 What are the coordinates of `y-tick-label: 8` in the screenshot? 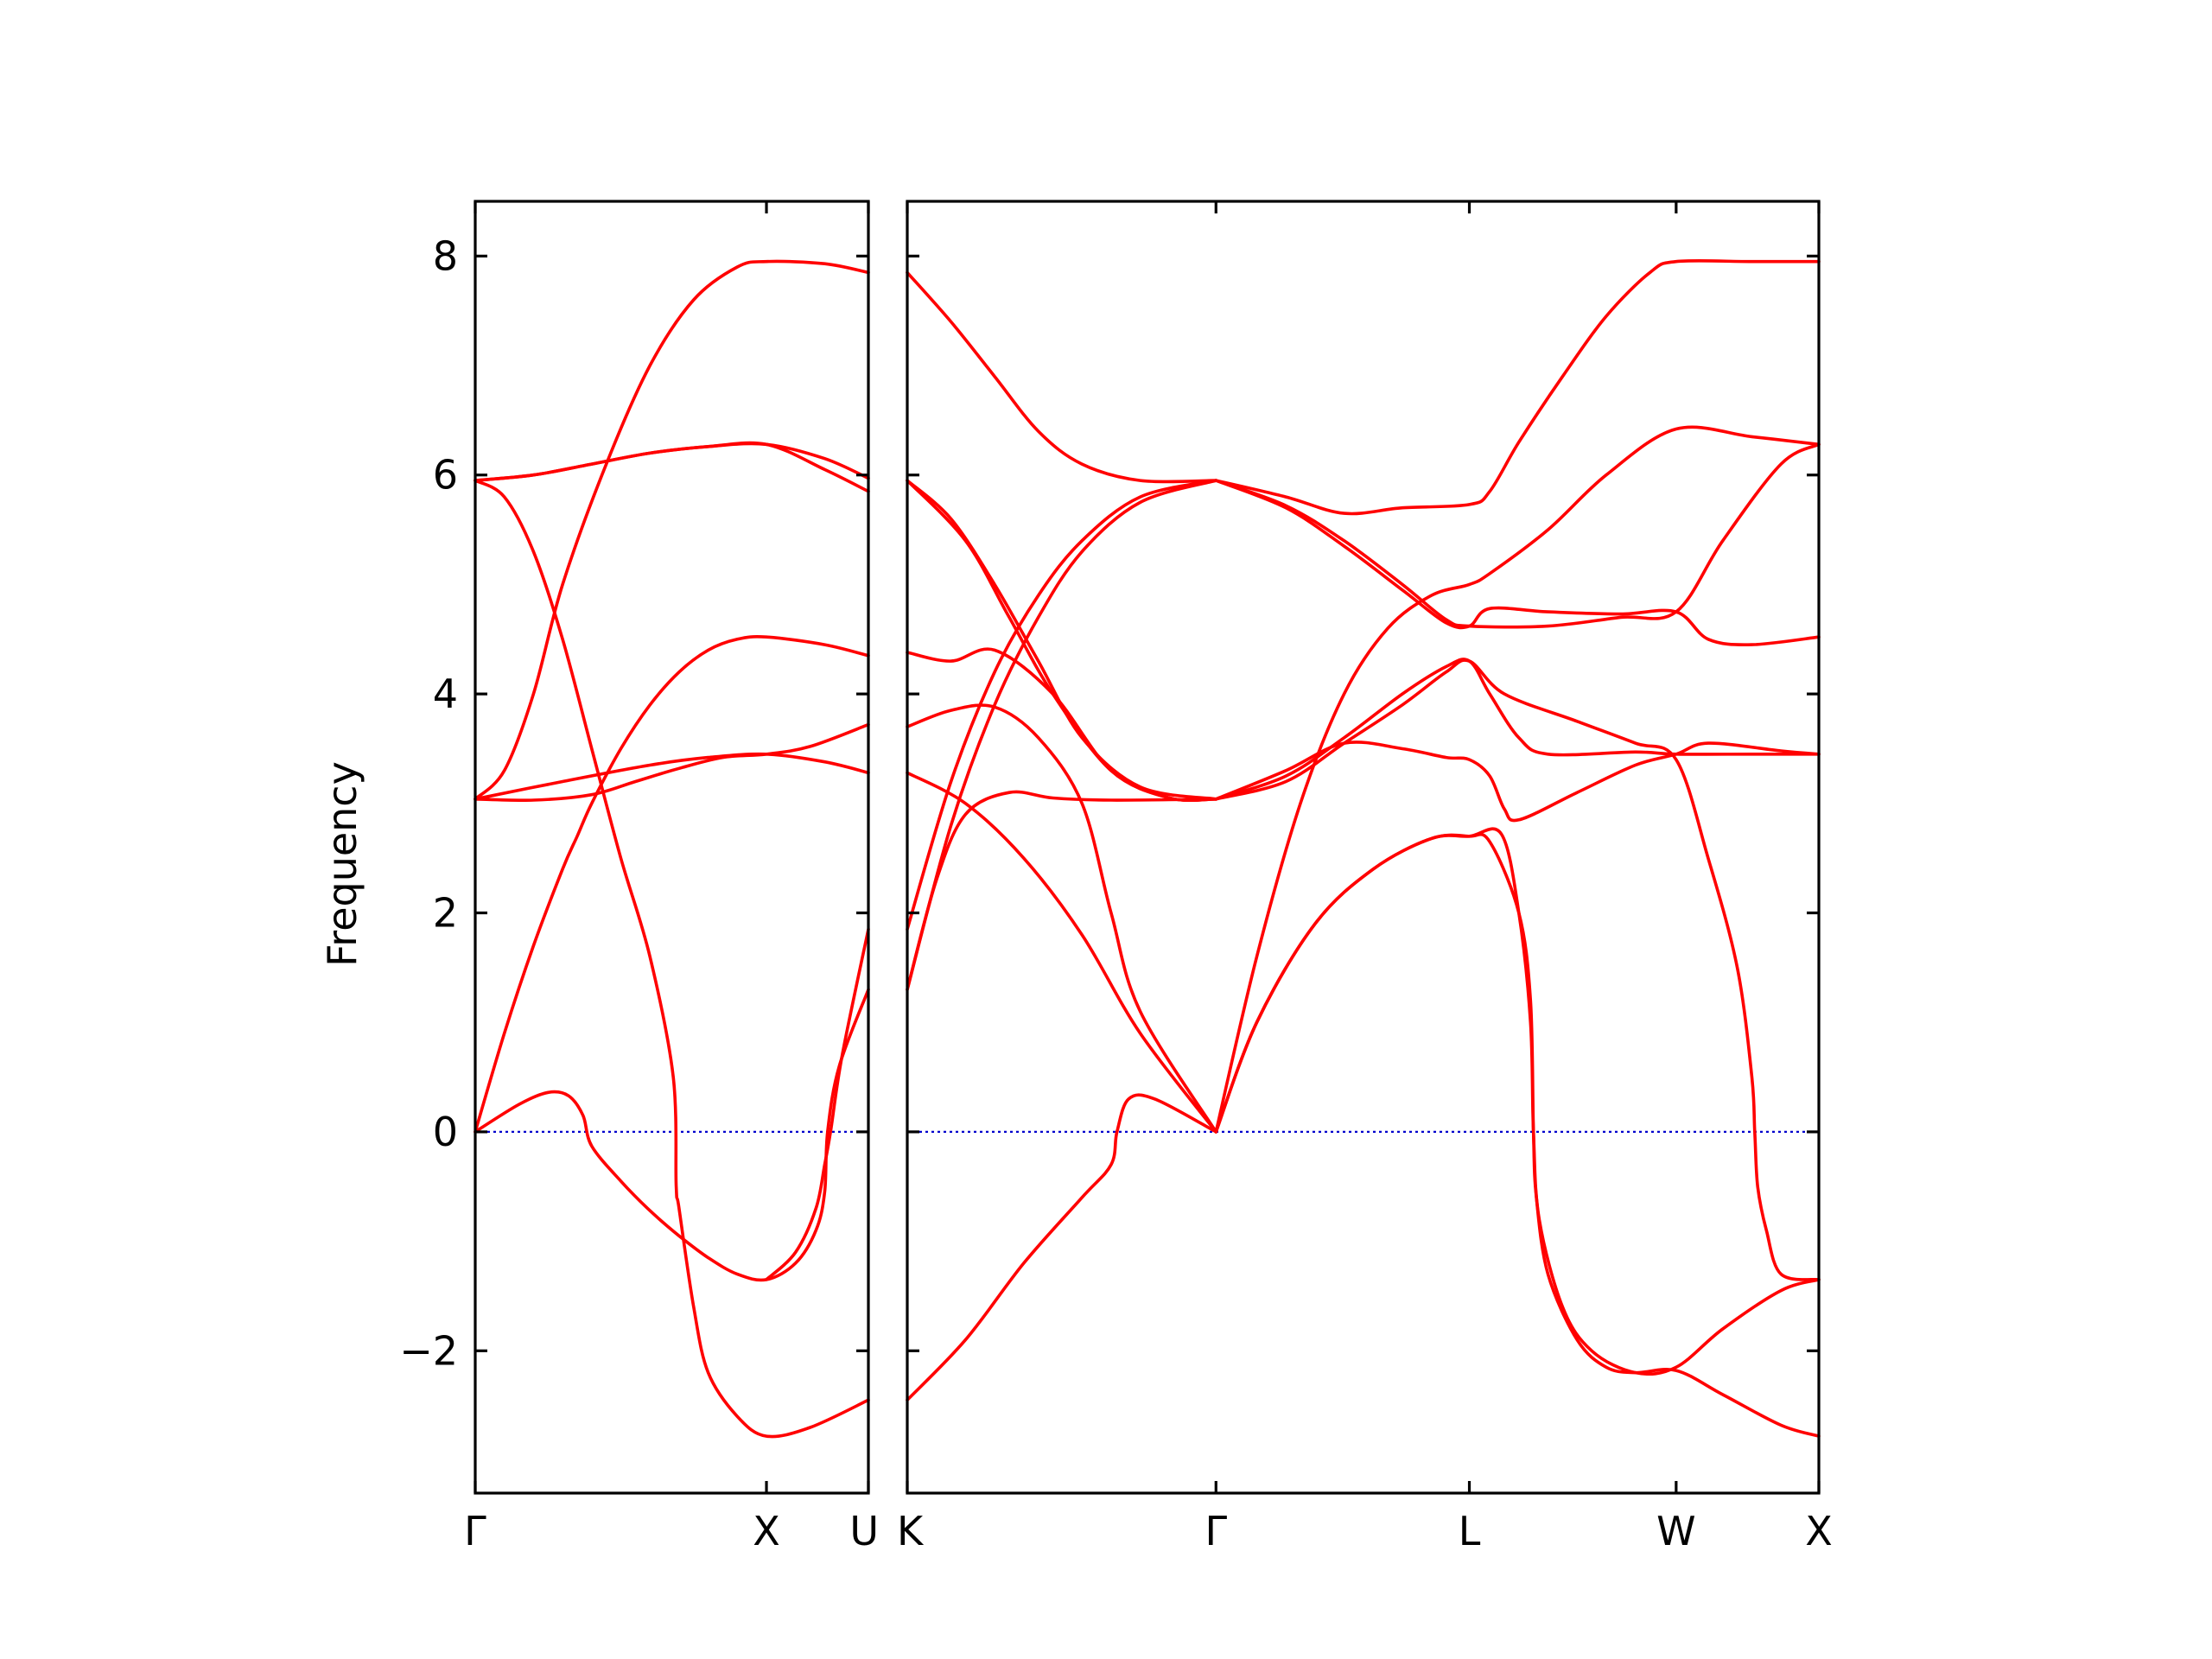 It's located at (446, 255).